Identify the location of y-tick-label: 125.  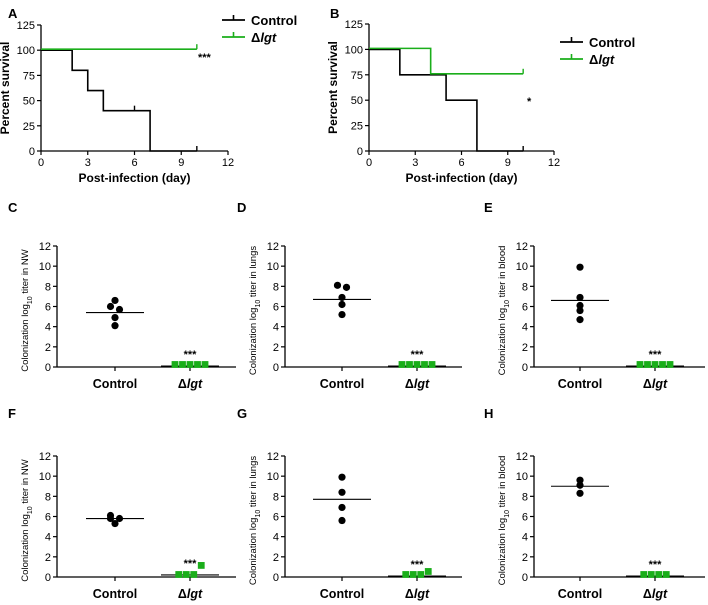
(354, 25).